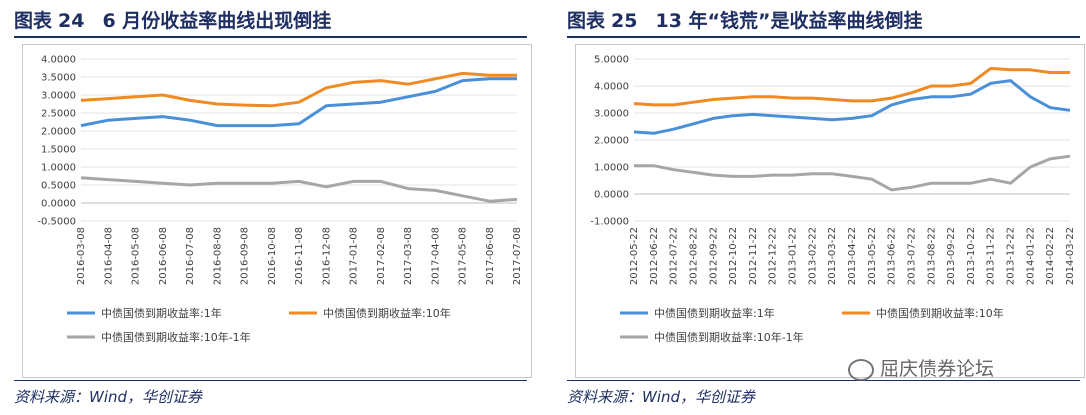 The width and height of the screenshot is (1086, 415). Describe the element at coordinates (163, 256) in the screenshot. I see `x-tick-label: 2016-06-08` at that location.